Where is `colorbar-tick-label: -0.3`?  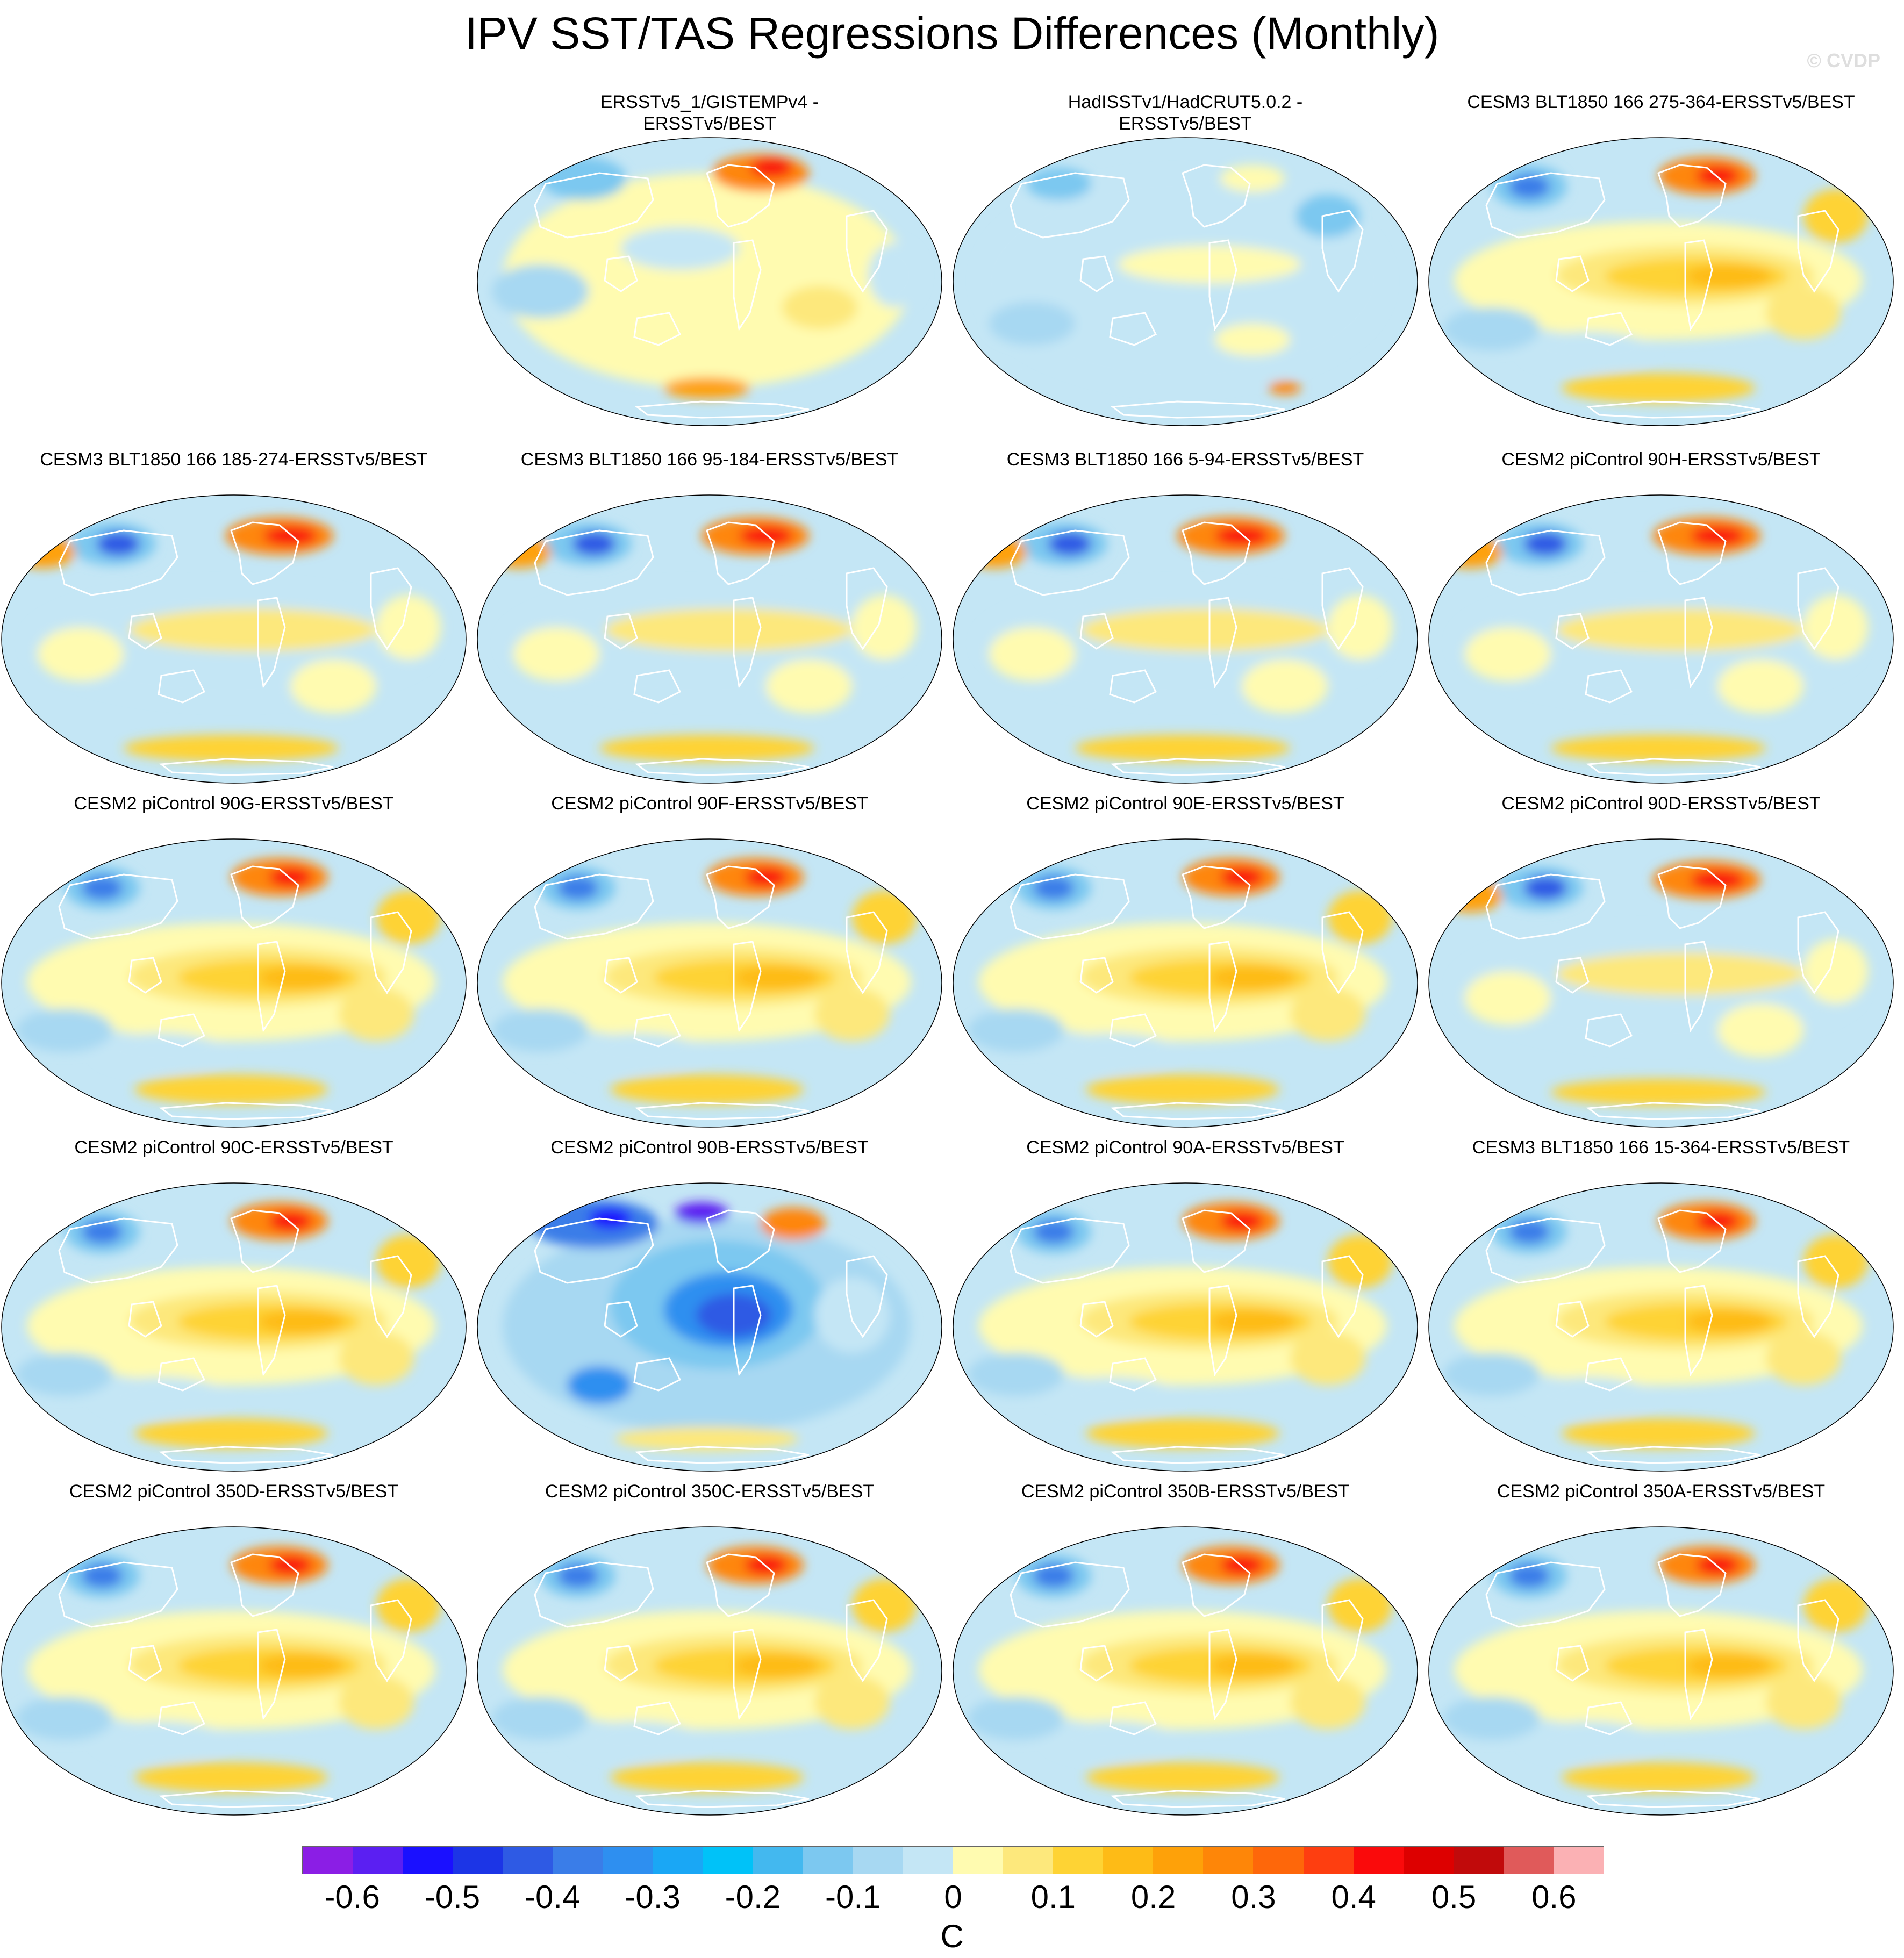 colorbar-tick-label: -0.3 is located at coordinates (653, 1897).